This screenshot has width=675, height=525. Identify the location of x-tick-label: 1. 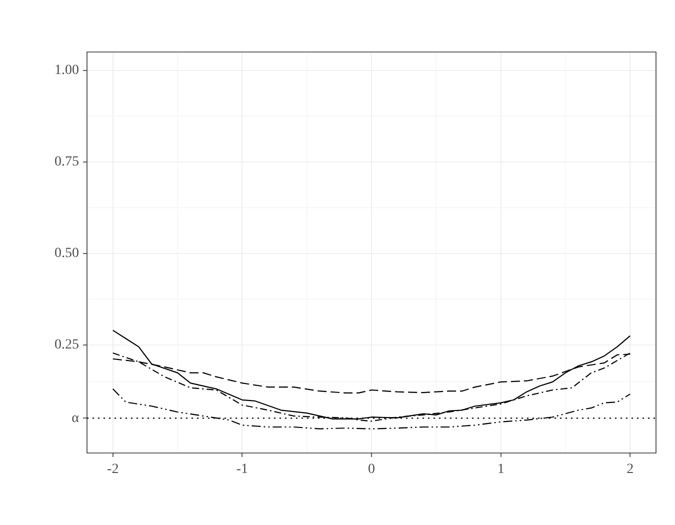
(500, 470).